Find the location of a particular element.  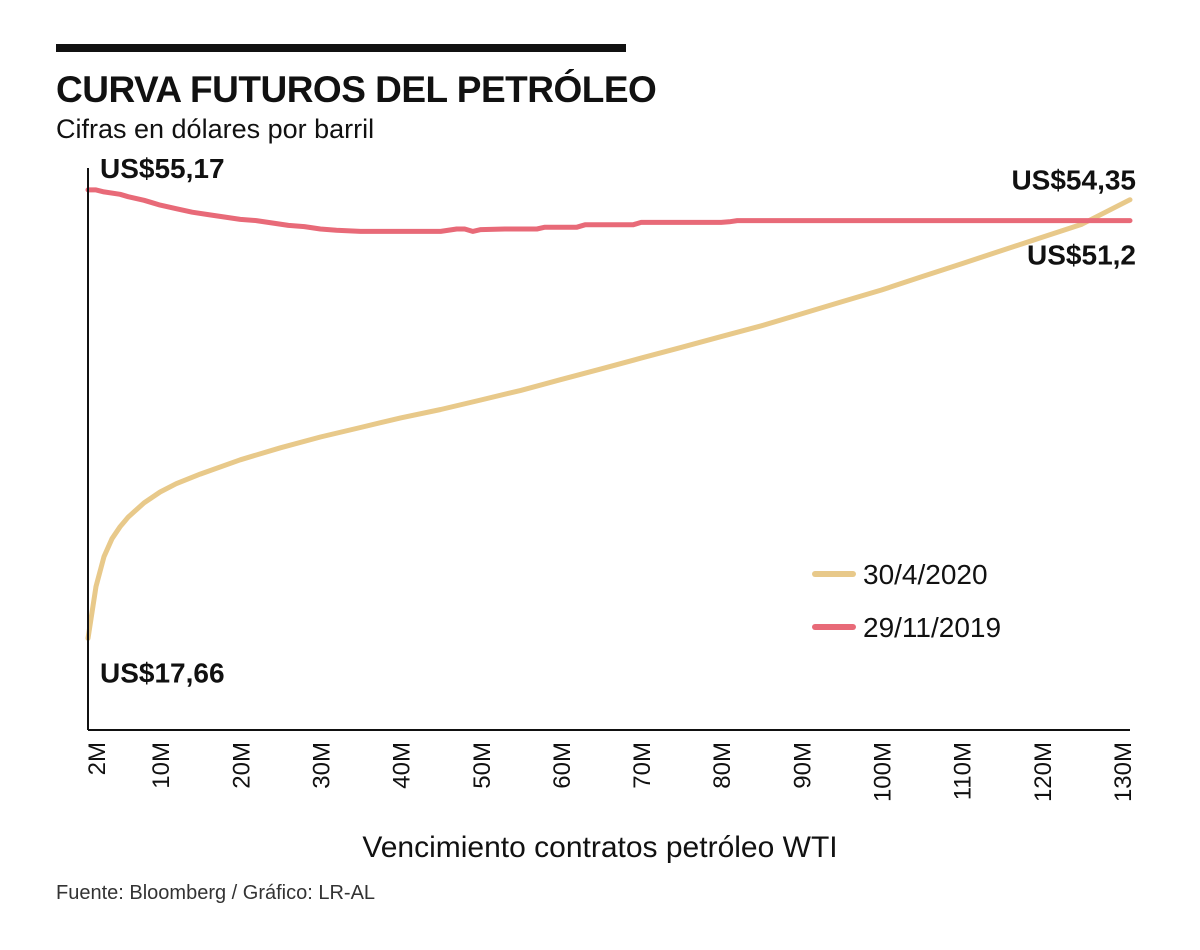

x-tick-label-100M: 100M is located at coordinates (883, 772).